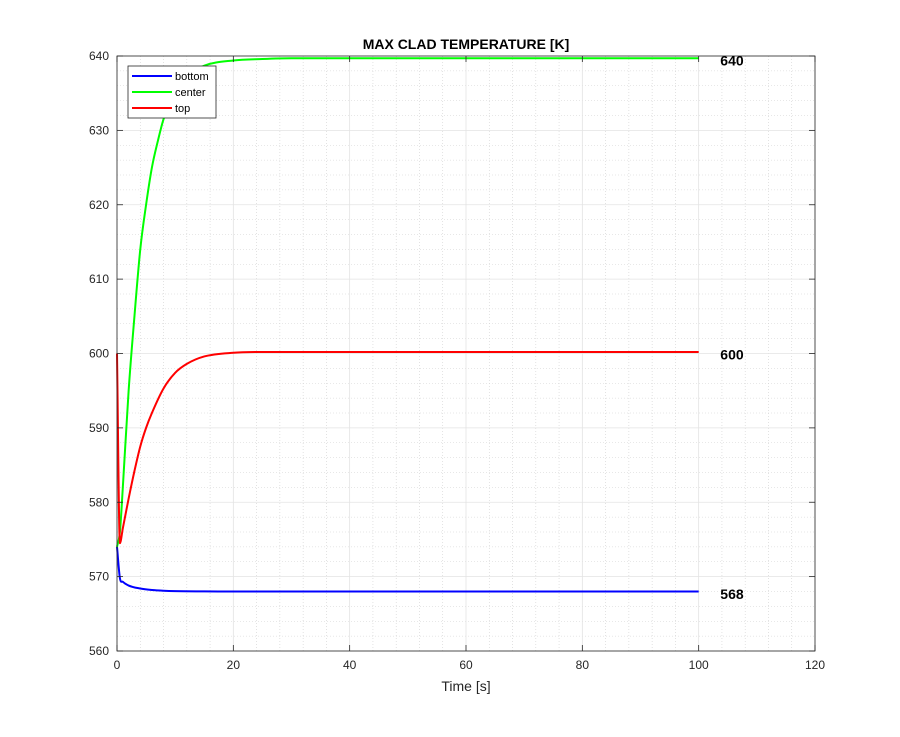 The width and height of the screenshot is (900, 737). What do you see at coordinates (732, 61) in the screenshot?
I see `annotation-label: 640` at bounding box center [732, 61].